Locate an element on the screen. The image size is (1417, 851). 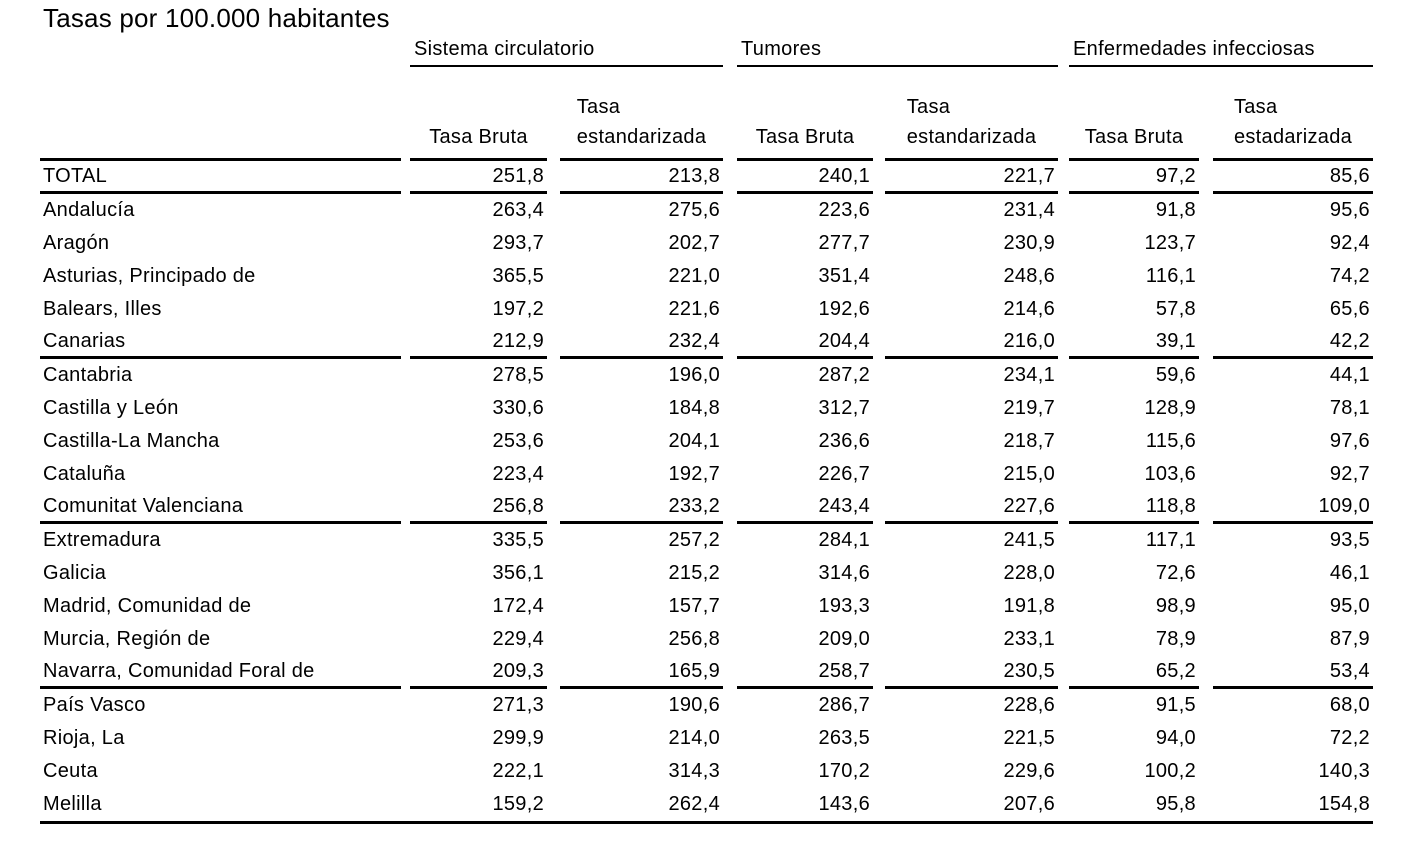
infectious-standardized-rate: 95,0 is located at coordinates (1349, 606).